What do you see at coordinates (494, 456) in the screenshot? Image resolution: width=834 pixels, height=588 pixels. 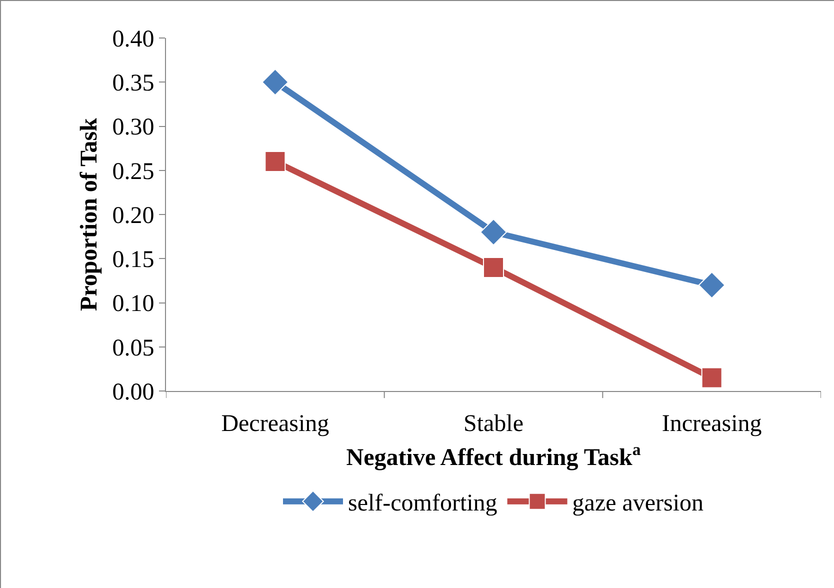 I see `x-axis-title: Negative Affect during Task$^{a}$` at bounding box center [494, 456].